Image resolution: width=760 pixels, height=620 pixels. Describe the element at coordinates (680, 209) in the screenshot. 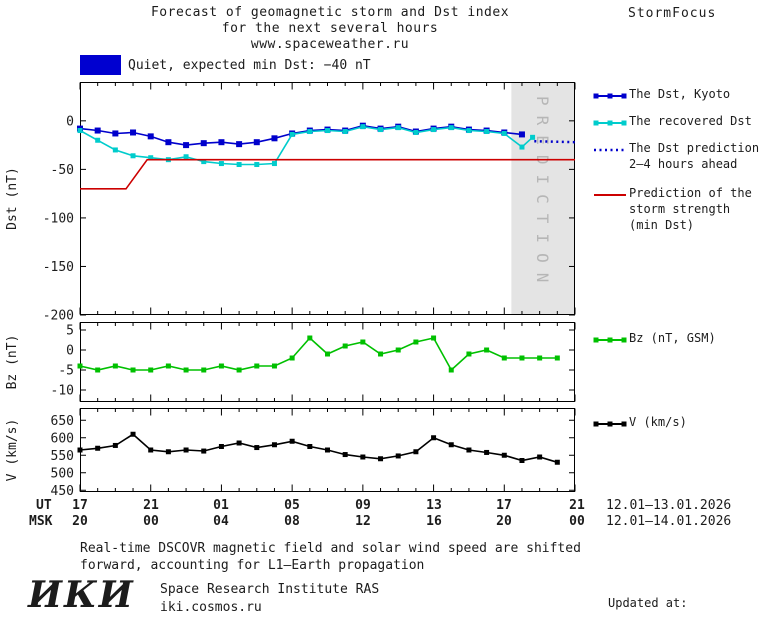

I see `legend-label: storm strength` at that location.